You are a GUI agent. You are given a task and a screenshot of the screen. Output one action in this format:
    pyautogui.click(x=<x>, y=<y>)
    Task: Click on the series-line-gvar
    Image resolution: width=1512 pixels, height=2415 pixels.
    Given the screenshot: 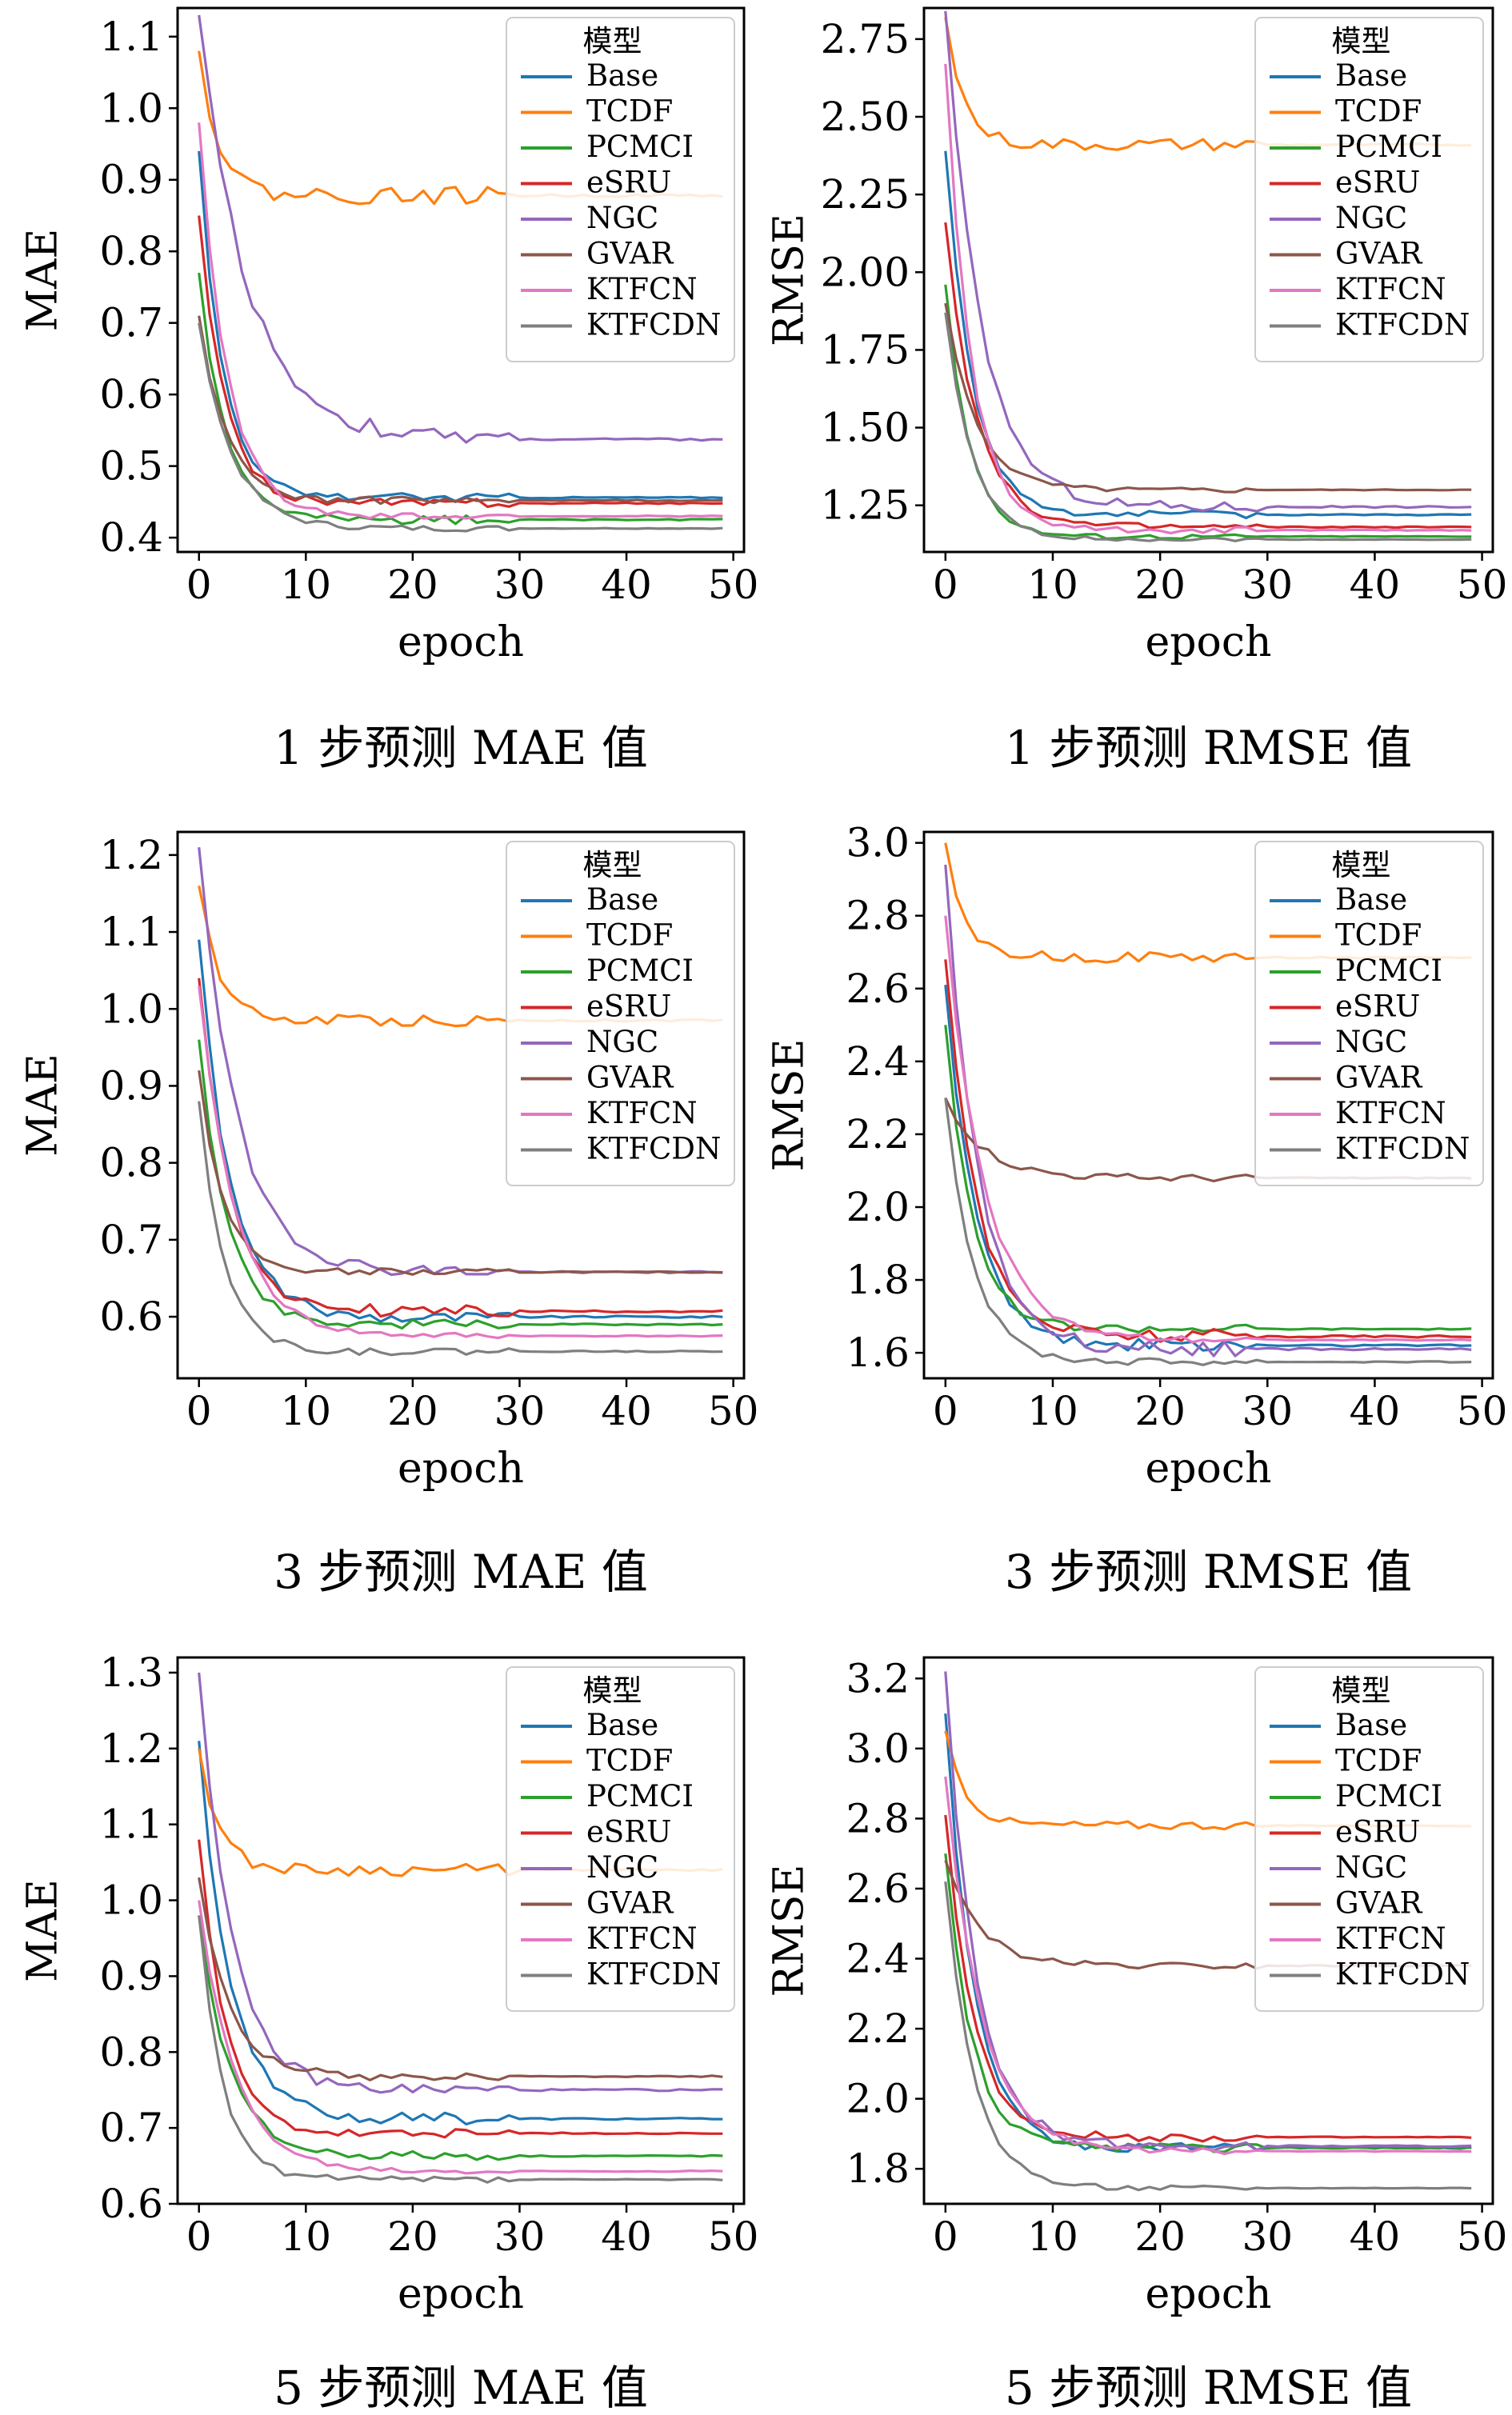 What is the action you would take?
    pyautogui.click(x=460, y=1979)
    